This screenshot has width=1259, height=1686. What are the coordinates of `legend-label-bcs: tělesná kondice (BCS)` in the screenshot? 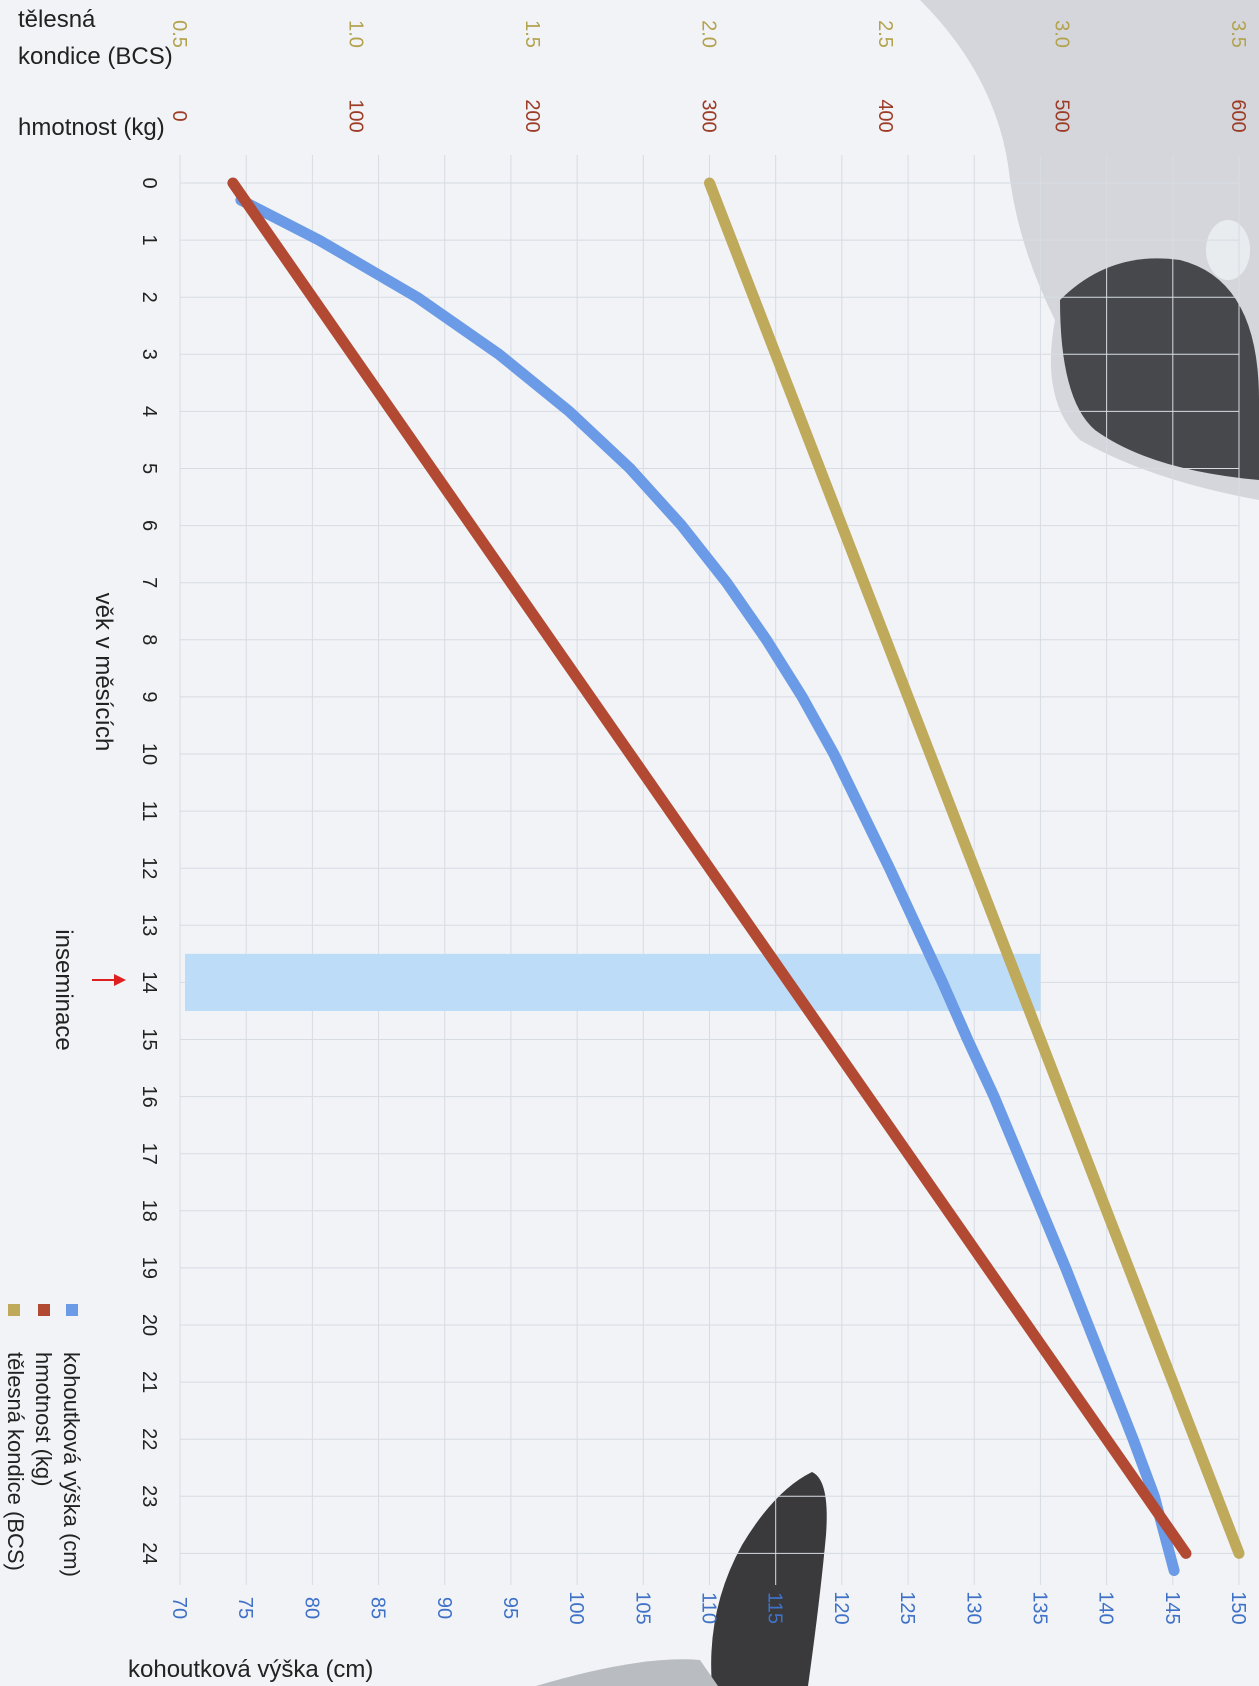 It's located at (15, 1461).